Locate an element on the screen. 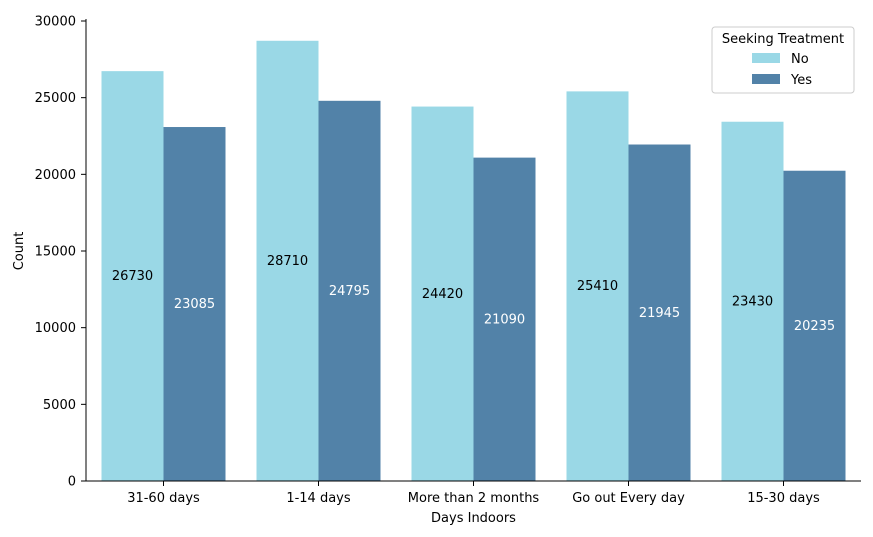  y-axis-ticks: 0 5000 10000 15000 20000 25000 30000 is located at coordinates (60, 252).